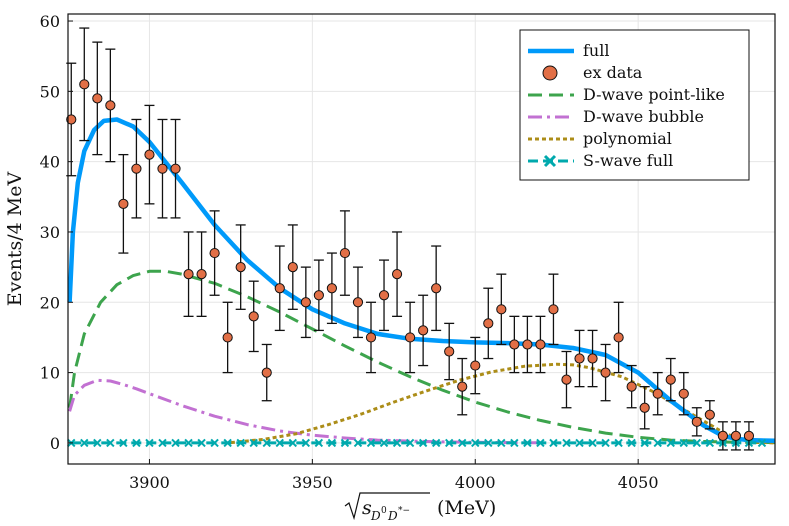 The width and height of the screenshot is (789, 526). I want to click on y-tick-label: 50, so click(50, 91).